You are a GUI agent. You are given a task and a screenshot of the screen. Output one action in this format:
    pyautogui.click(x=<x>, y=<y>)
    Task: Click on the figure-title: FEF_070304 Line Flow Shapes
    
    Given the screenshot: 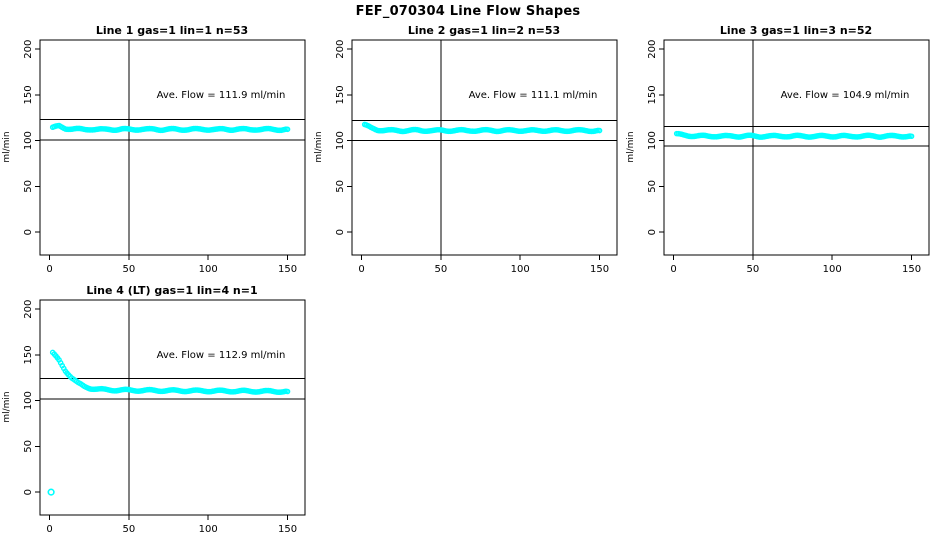 What is the action you would take?
    pyautogui.click(x=468, y=11)
    